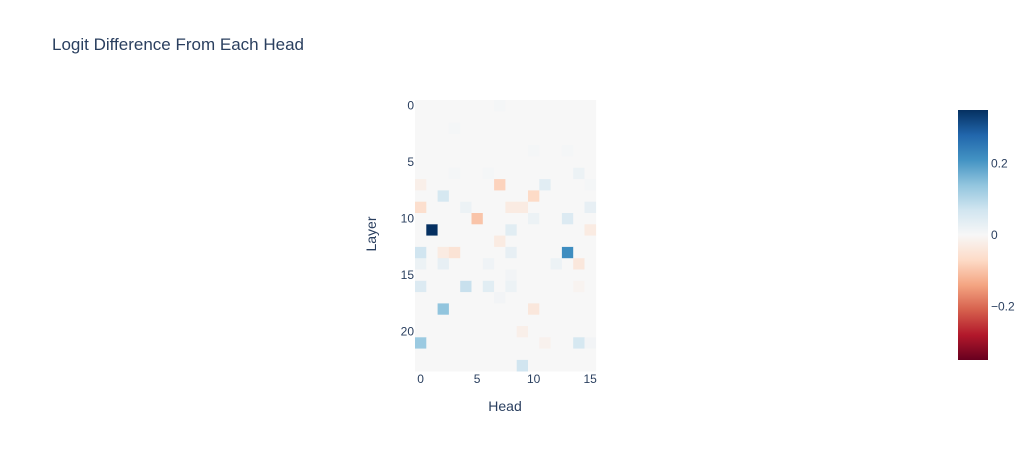  What do you see at coordinates (994, 235) in the screenshot?
I see `colorbar-tick-label: 0` at bounding box center [994, 235].